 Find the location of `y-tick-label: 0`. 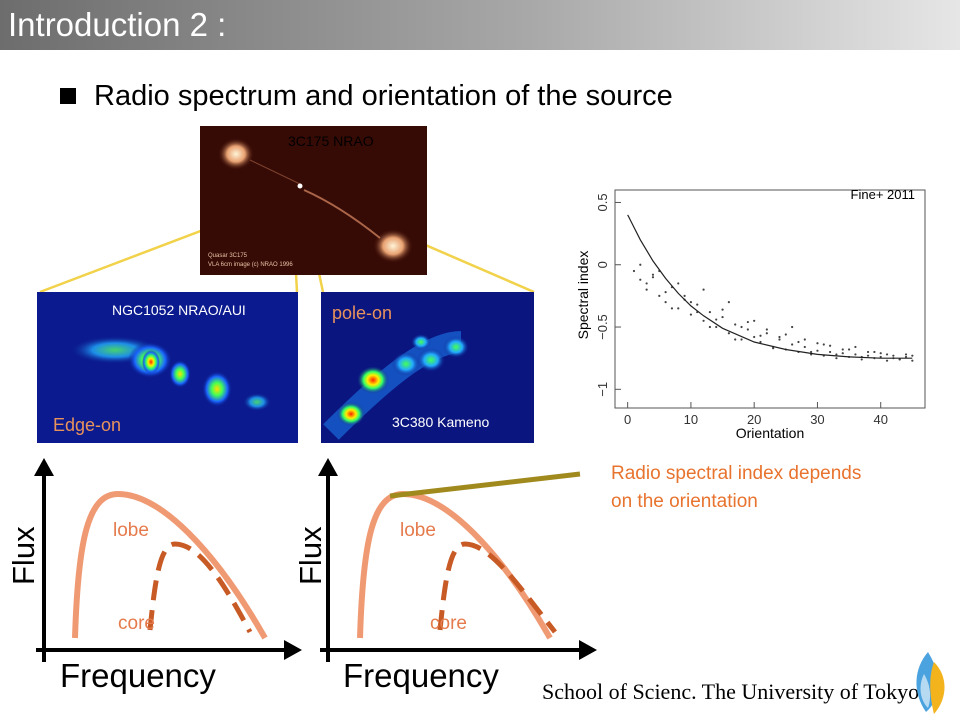

y-tick-label: 0 is located at coordinates (602, 264).